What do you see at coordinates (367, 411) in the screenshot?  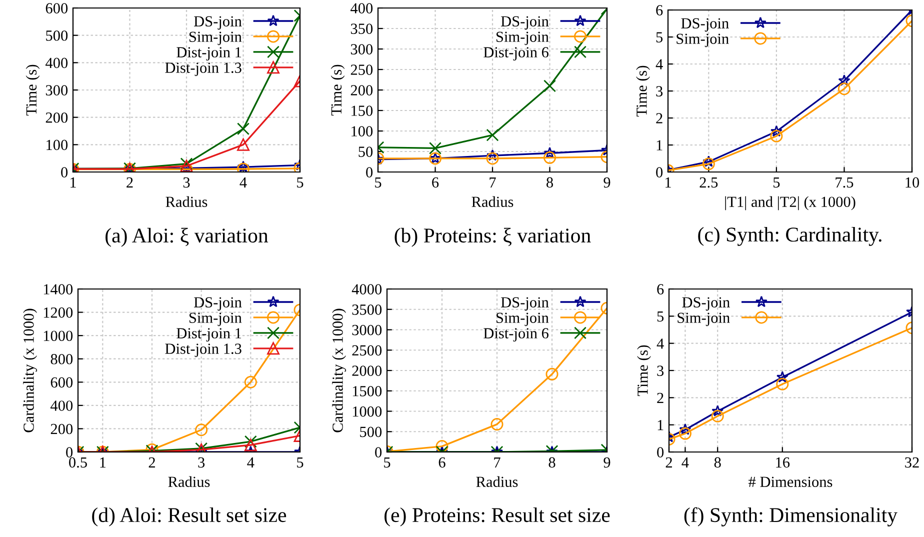 I see `y-tick-label: 1000` at bounding box center [367, 411].